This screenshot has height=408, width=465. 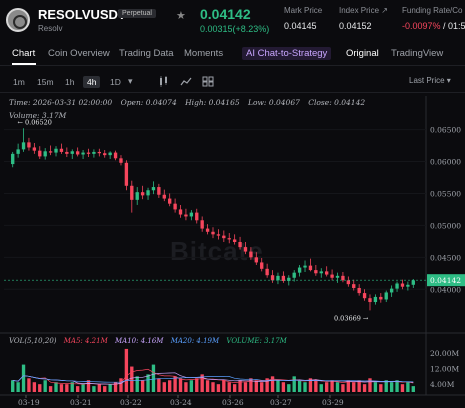 I want to click on volume-ma5-line, so click(x=213, y=376).